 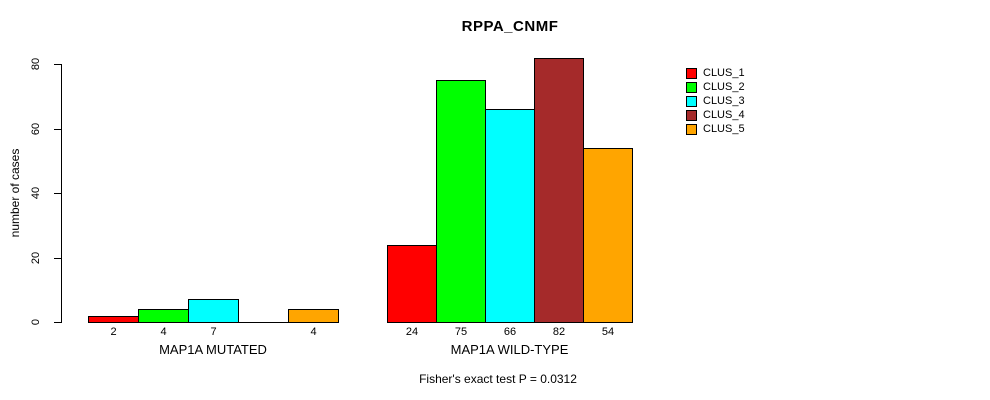 I want to click on bar-value-label: 2, so click(x=113, y=332).